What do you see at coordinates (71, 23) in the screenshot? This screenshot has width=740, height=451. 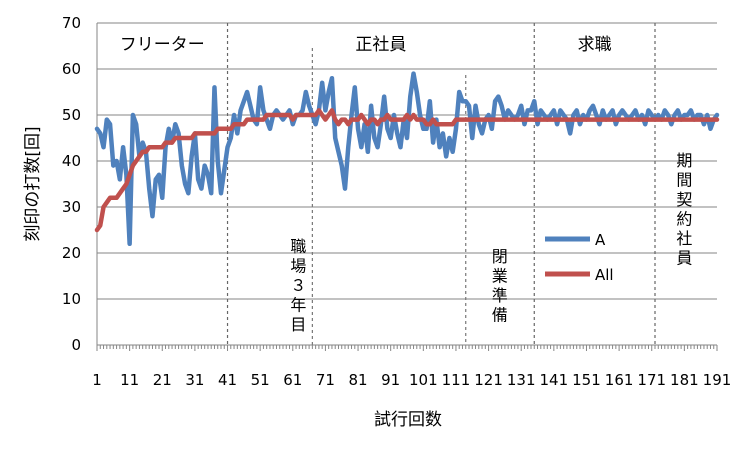 I see `y-tick-label-70: 70` at bounding box center [71, 23].